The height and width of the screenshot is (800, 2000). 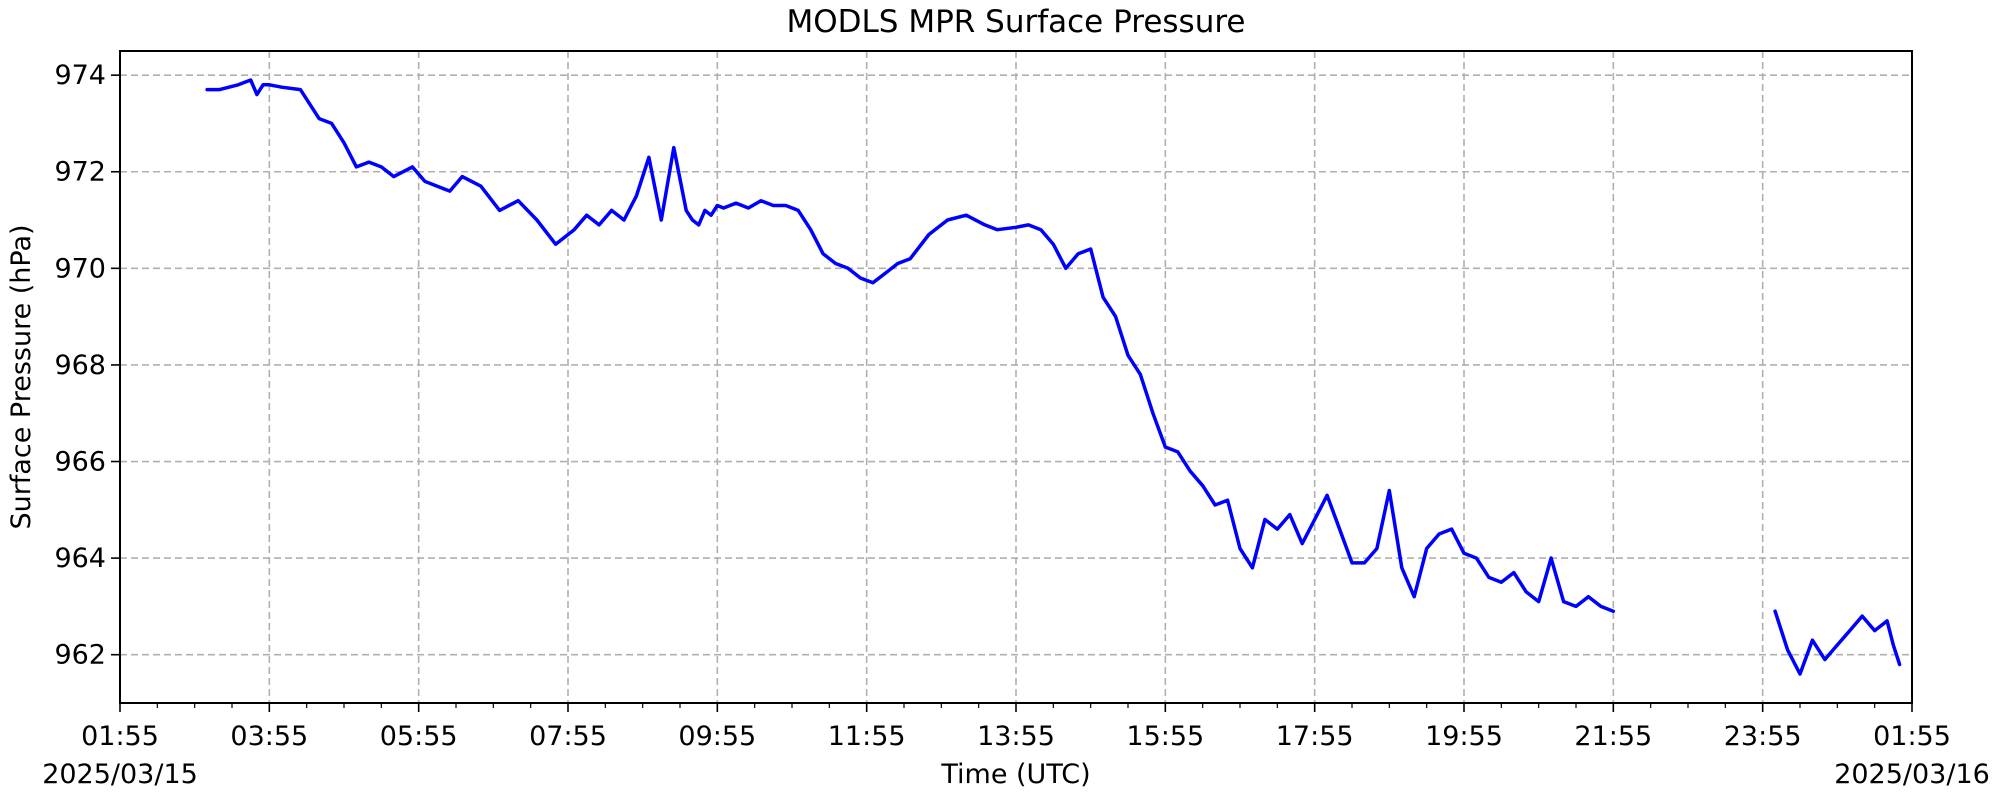 I want to click on x-tick-label: 09:55, so click(x=717, y=736).